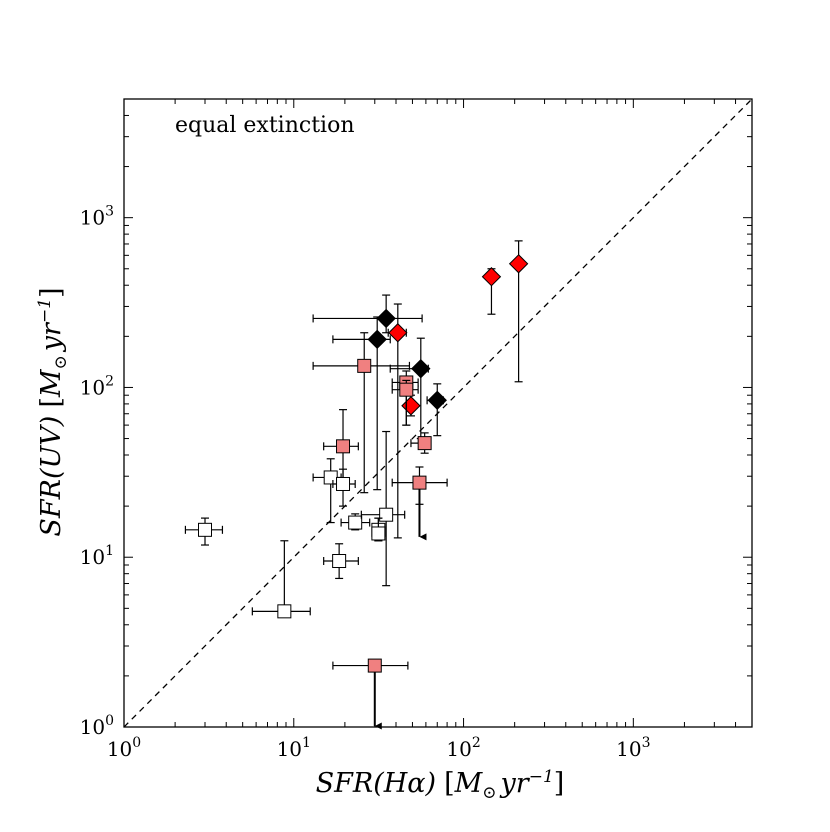 Image resolution: width=830 pixels, height=832 pixels. I want to click on x-label-main: SFR(Hα), so click(376, 783).